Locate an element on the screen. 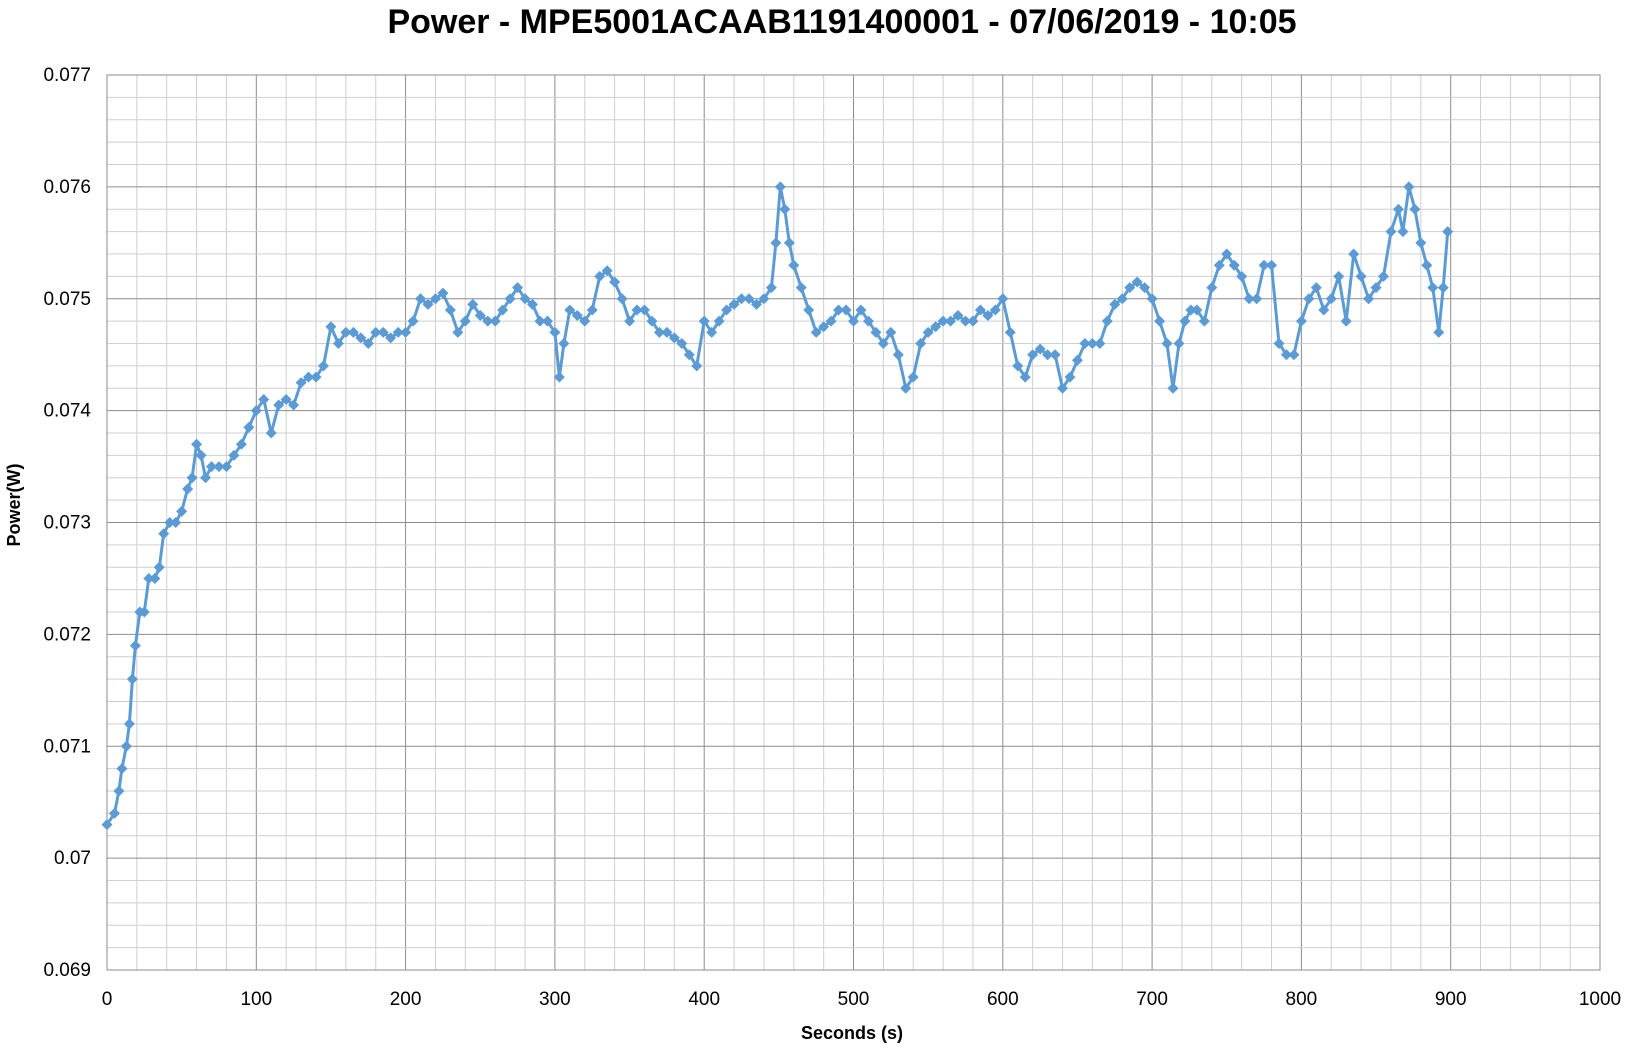 The width and height of the screenshot is (1627, 1051). y-tick-label: 0.076 is located at coordinates (67, 187).